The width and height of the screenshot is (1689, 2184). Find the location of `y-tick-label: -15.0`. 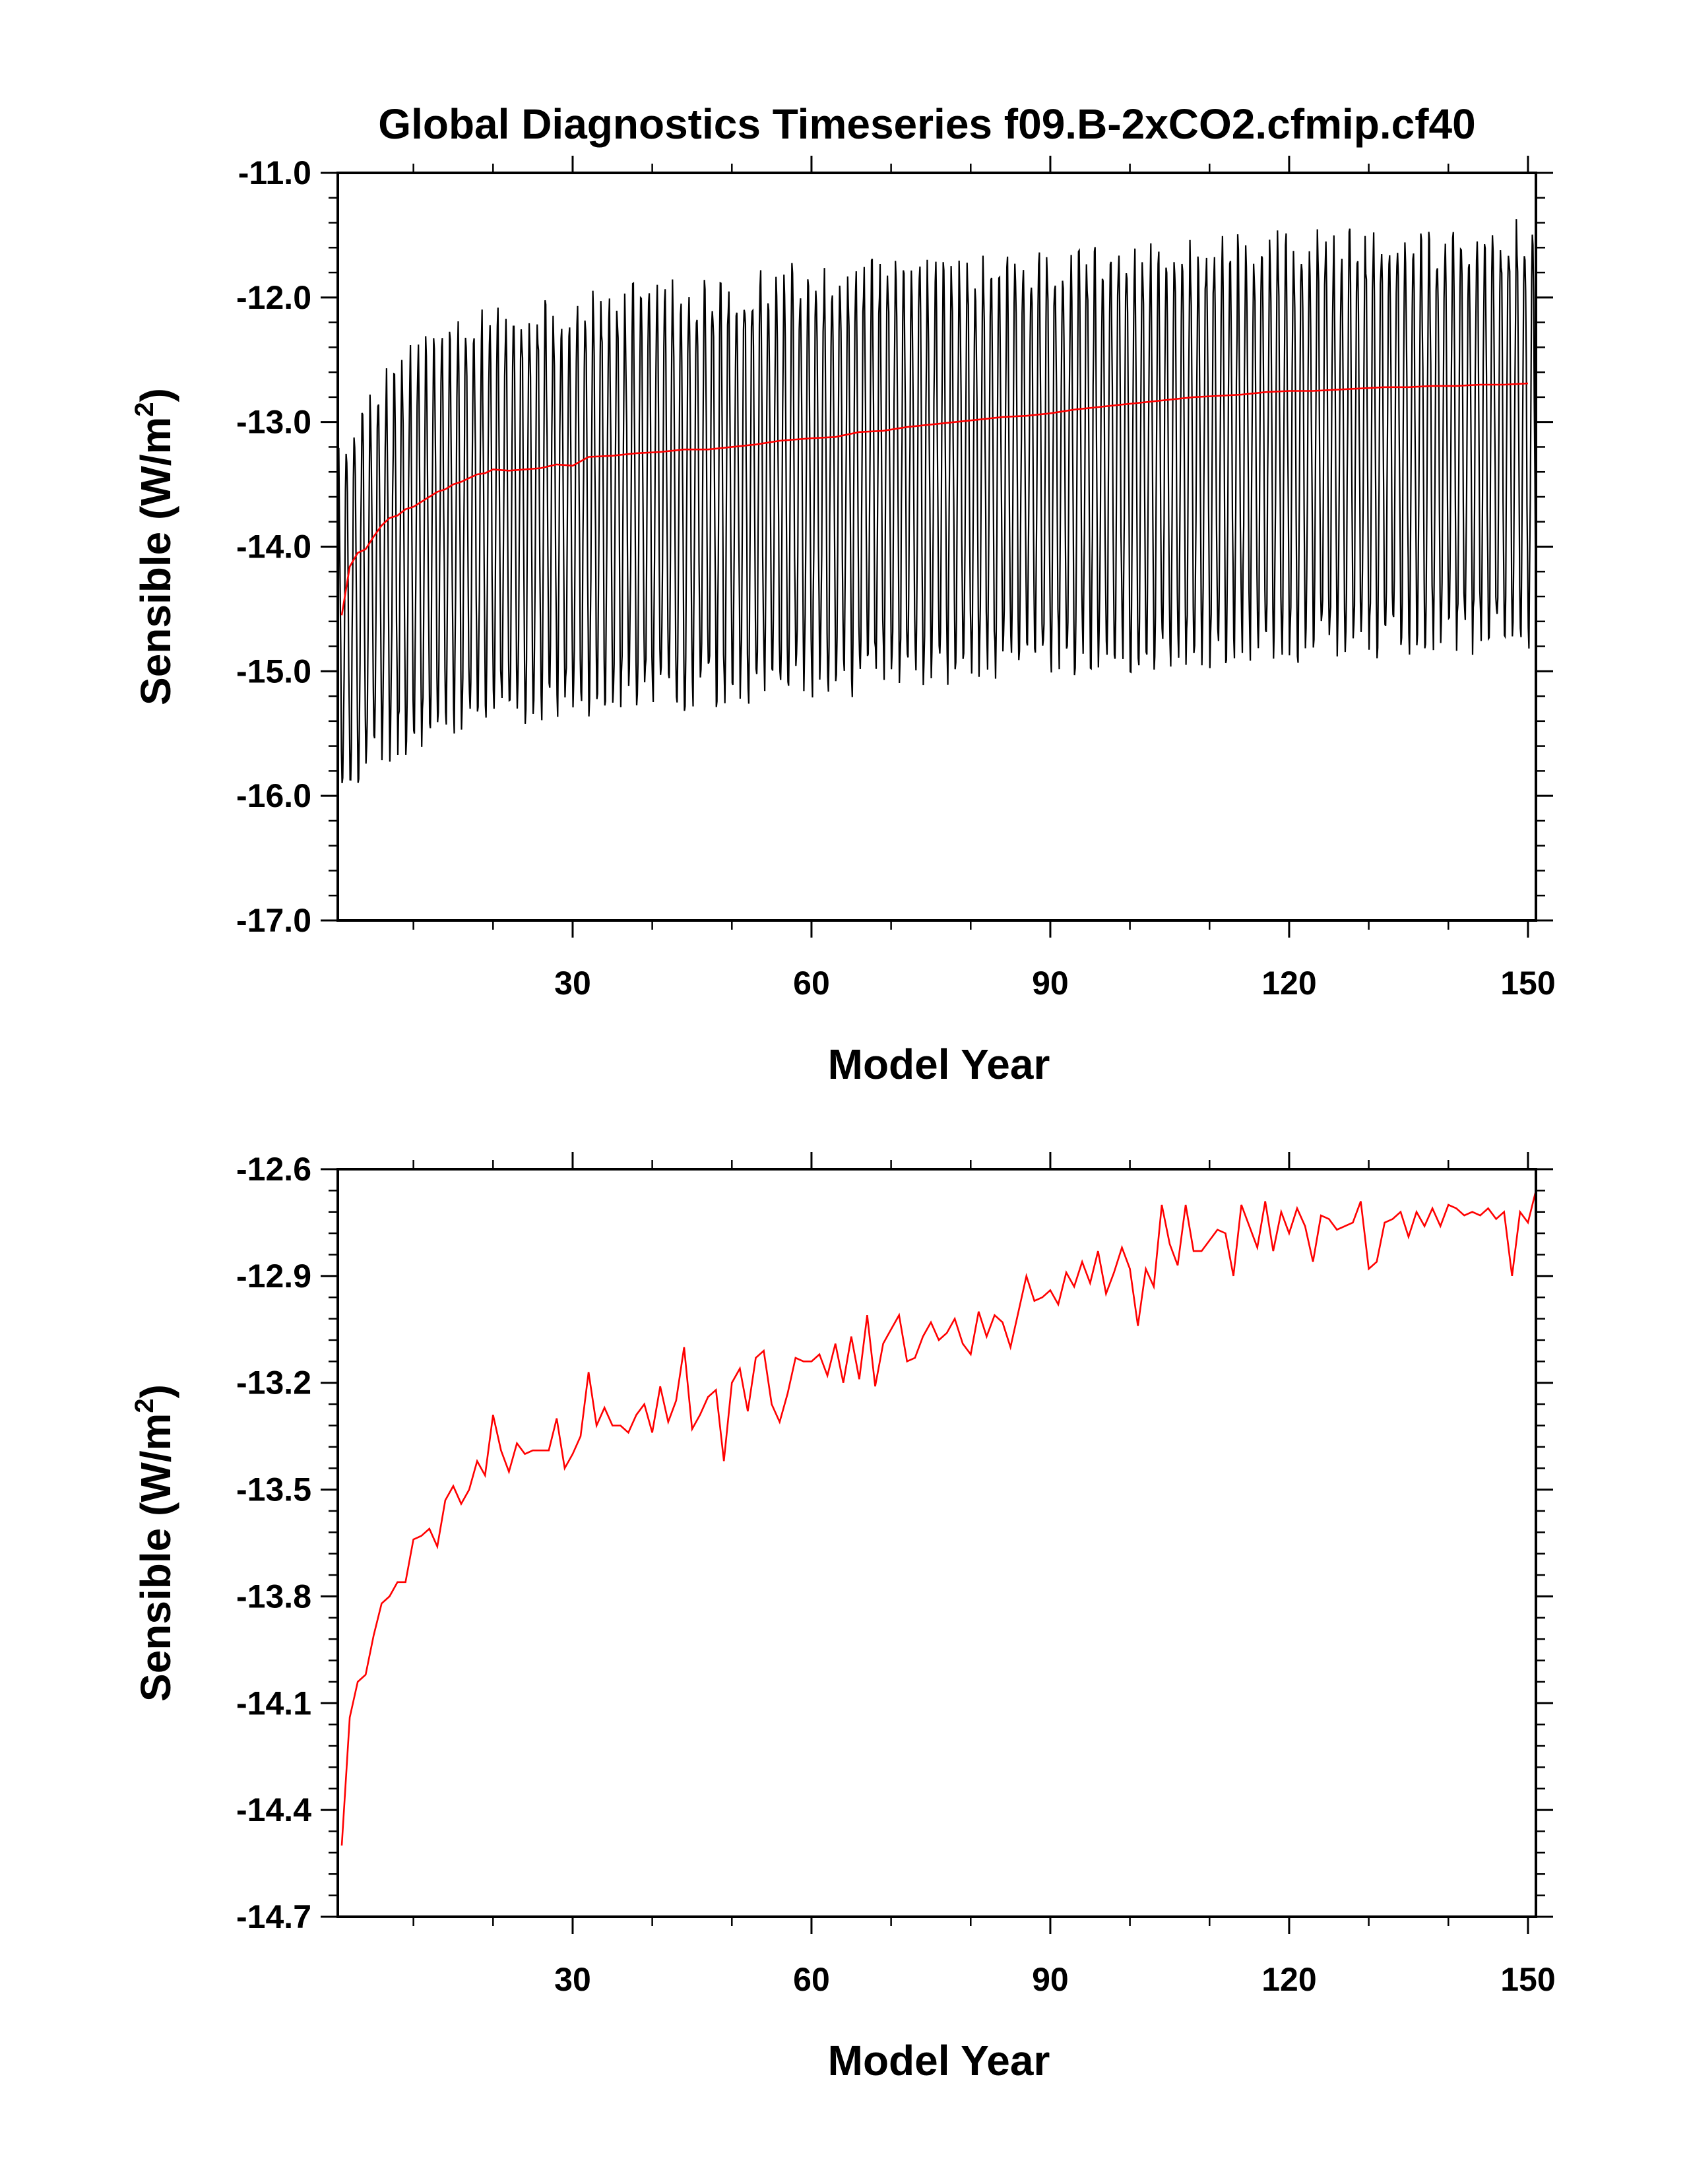

y-tick-label: -15.0 is located at coordinates (273, 671).